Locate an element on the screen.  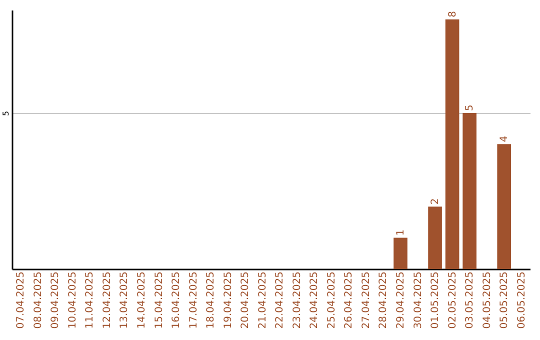
x-tick-label: 22.04.2025 is located at coordinates (280, 300).